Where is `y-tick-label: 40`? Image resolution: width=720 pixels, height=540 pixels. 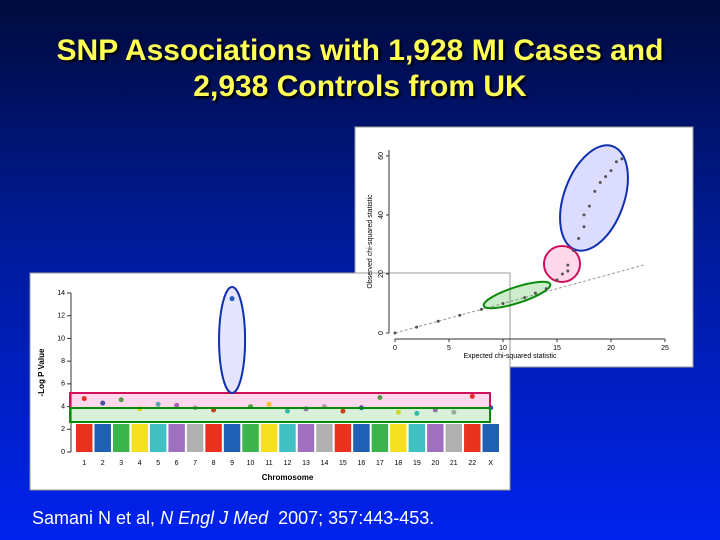
y-tick-label: 40 is located at coordinates (381, 215).